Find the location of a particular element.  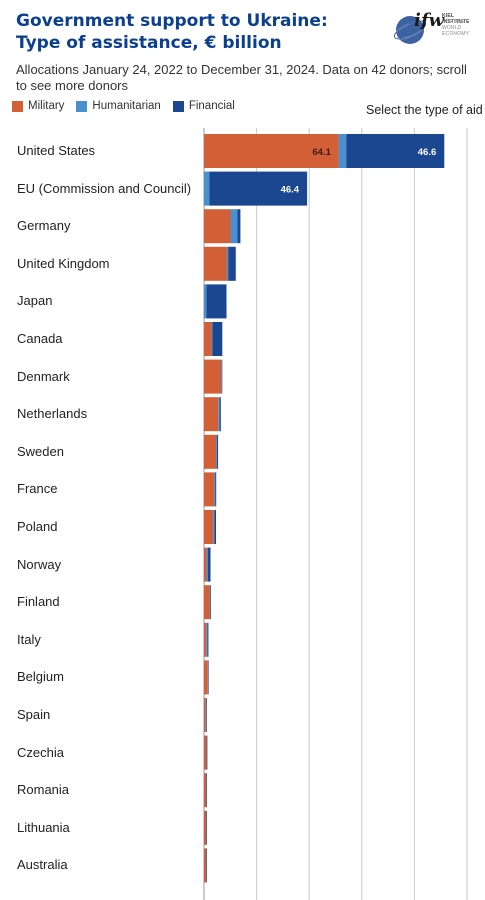

bar-france-humanitarian is located at coordinates (215, 489).